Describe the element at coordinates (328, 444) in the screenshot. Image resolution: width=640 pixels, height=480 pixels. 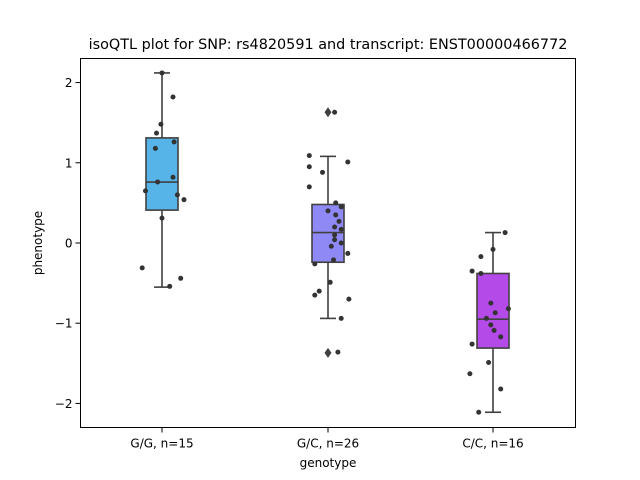
I see `x-tick-label: G/C, n=26` at that location.